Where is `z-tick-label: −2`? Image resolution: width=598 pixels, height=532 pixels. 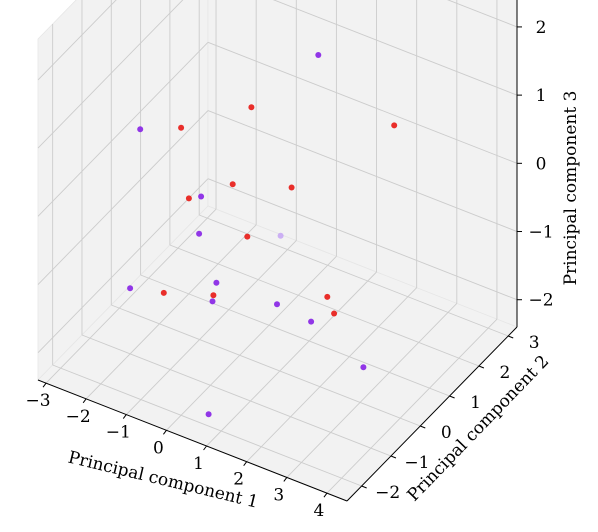 z-tick-label: −2 is located at coordinates (540, 301).